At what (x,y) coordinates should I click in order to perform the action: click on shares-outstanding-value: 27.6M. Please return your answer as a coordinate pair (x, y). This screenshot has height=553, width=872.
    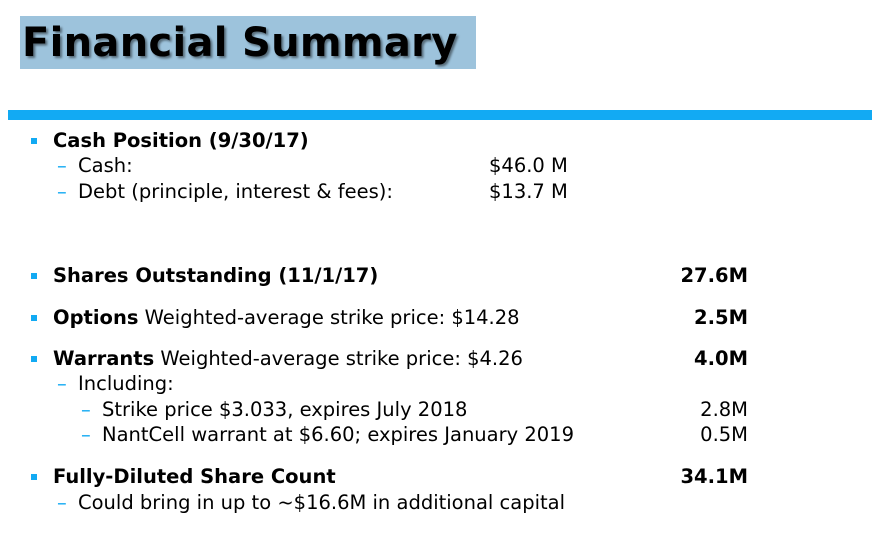
    Looking at the image, I should click on (714, 275).